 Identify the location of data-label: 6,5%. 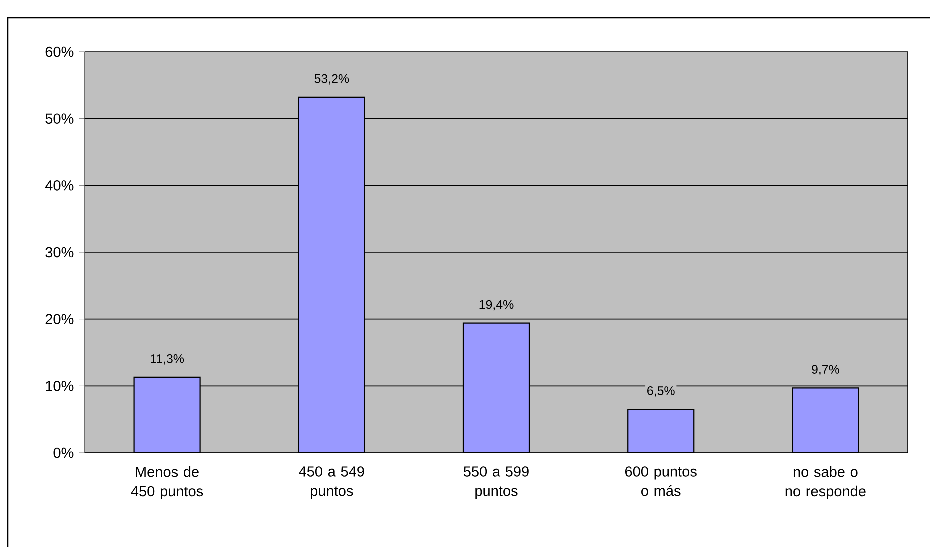
(661, 391).